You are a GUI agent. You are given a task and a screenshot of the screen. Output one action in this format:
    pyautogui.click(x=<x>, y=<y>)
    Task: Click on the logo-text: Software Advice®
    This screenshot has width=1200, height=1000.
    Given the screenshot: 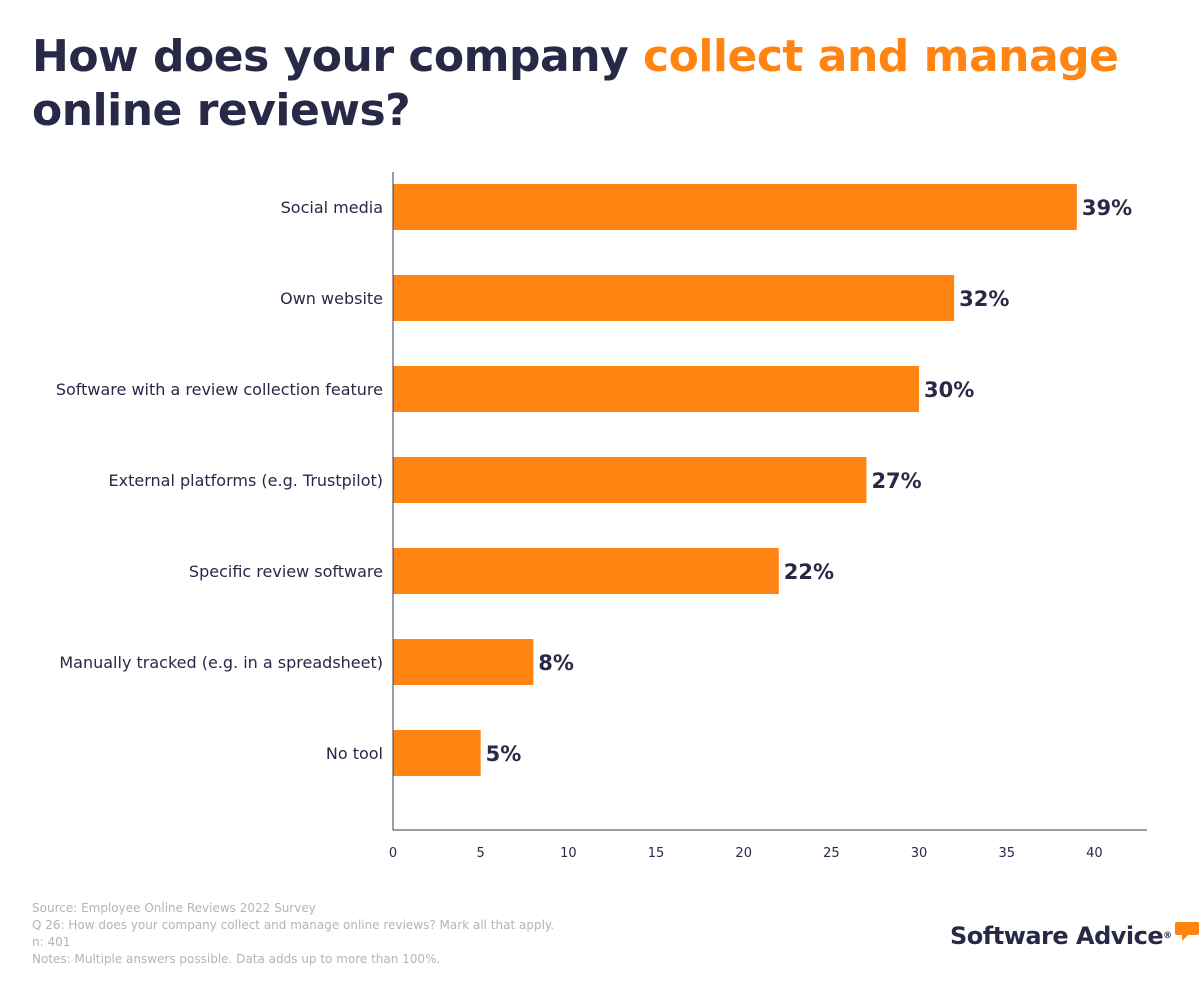 What is the action you would take?
    pyautogui.click(x=1061, y=936)
    